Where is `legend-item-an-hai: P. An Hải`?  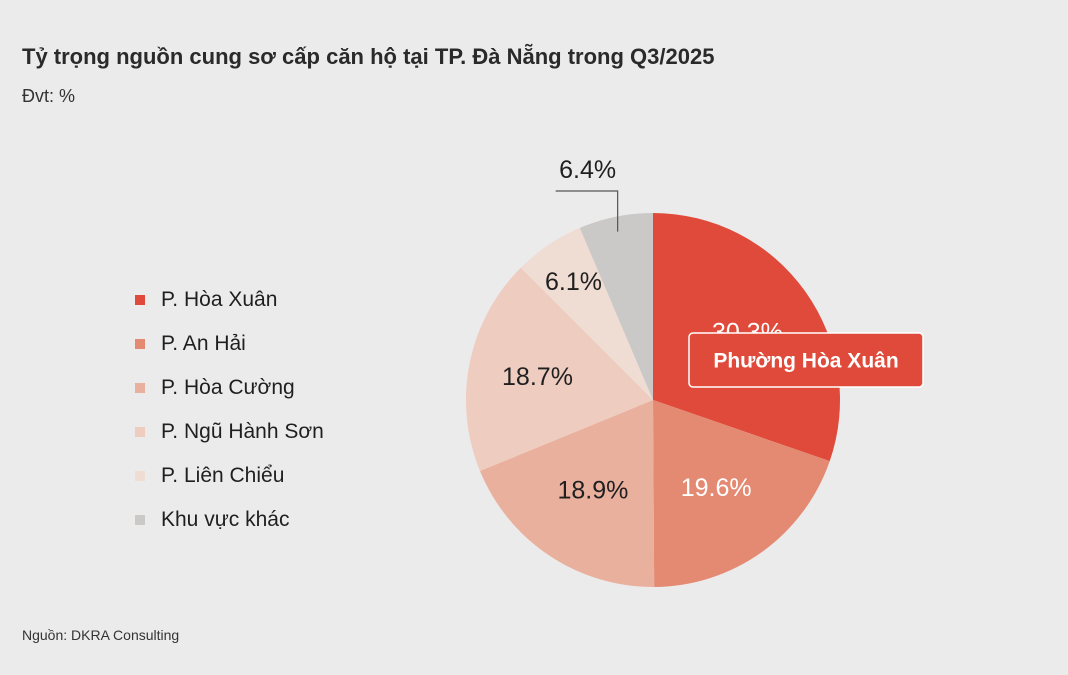
legend-item-an-hai: P. An Hải is located at coordinates (229, 344).